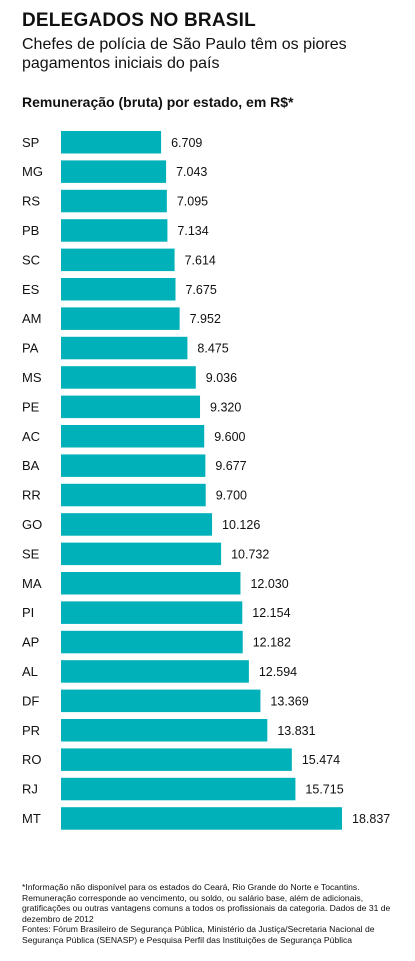 The height and width of the screenshot is (961, 415). I want to click on category-label: MS, so click(32, 377).